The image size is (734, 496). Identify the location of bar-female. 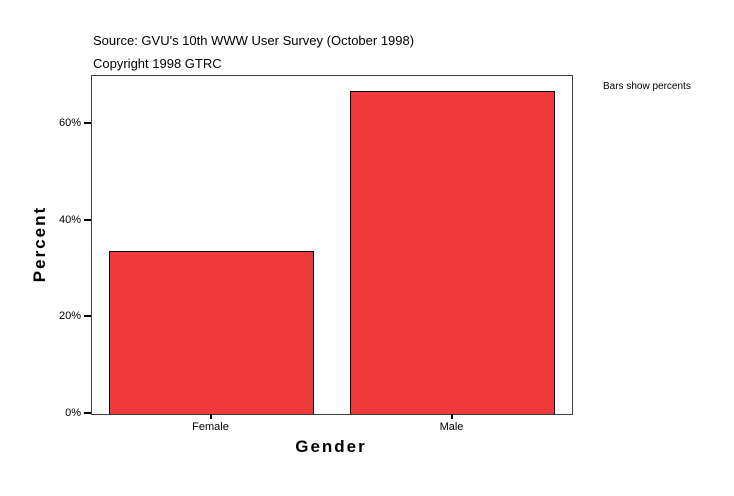
(211, 332).